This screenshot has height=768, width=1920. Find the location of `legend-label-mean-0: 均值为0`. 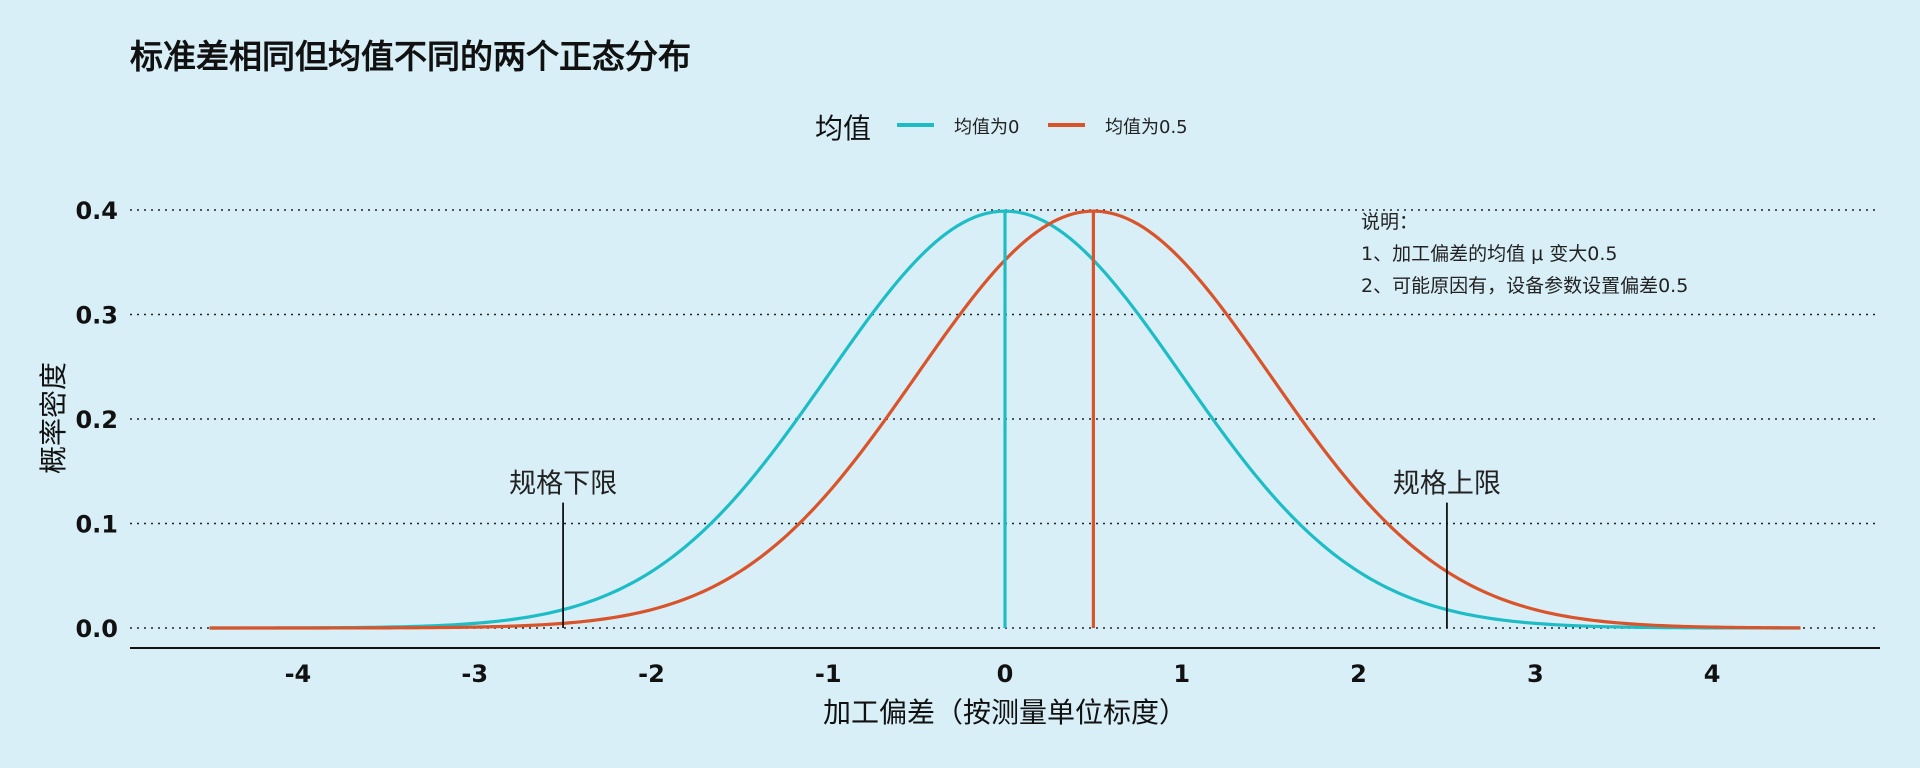

legend-label-mean-0: 均值为0 is located at coordinates (986, 127).